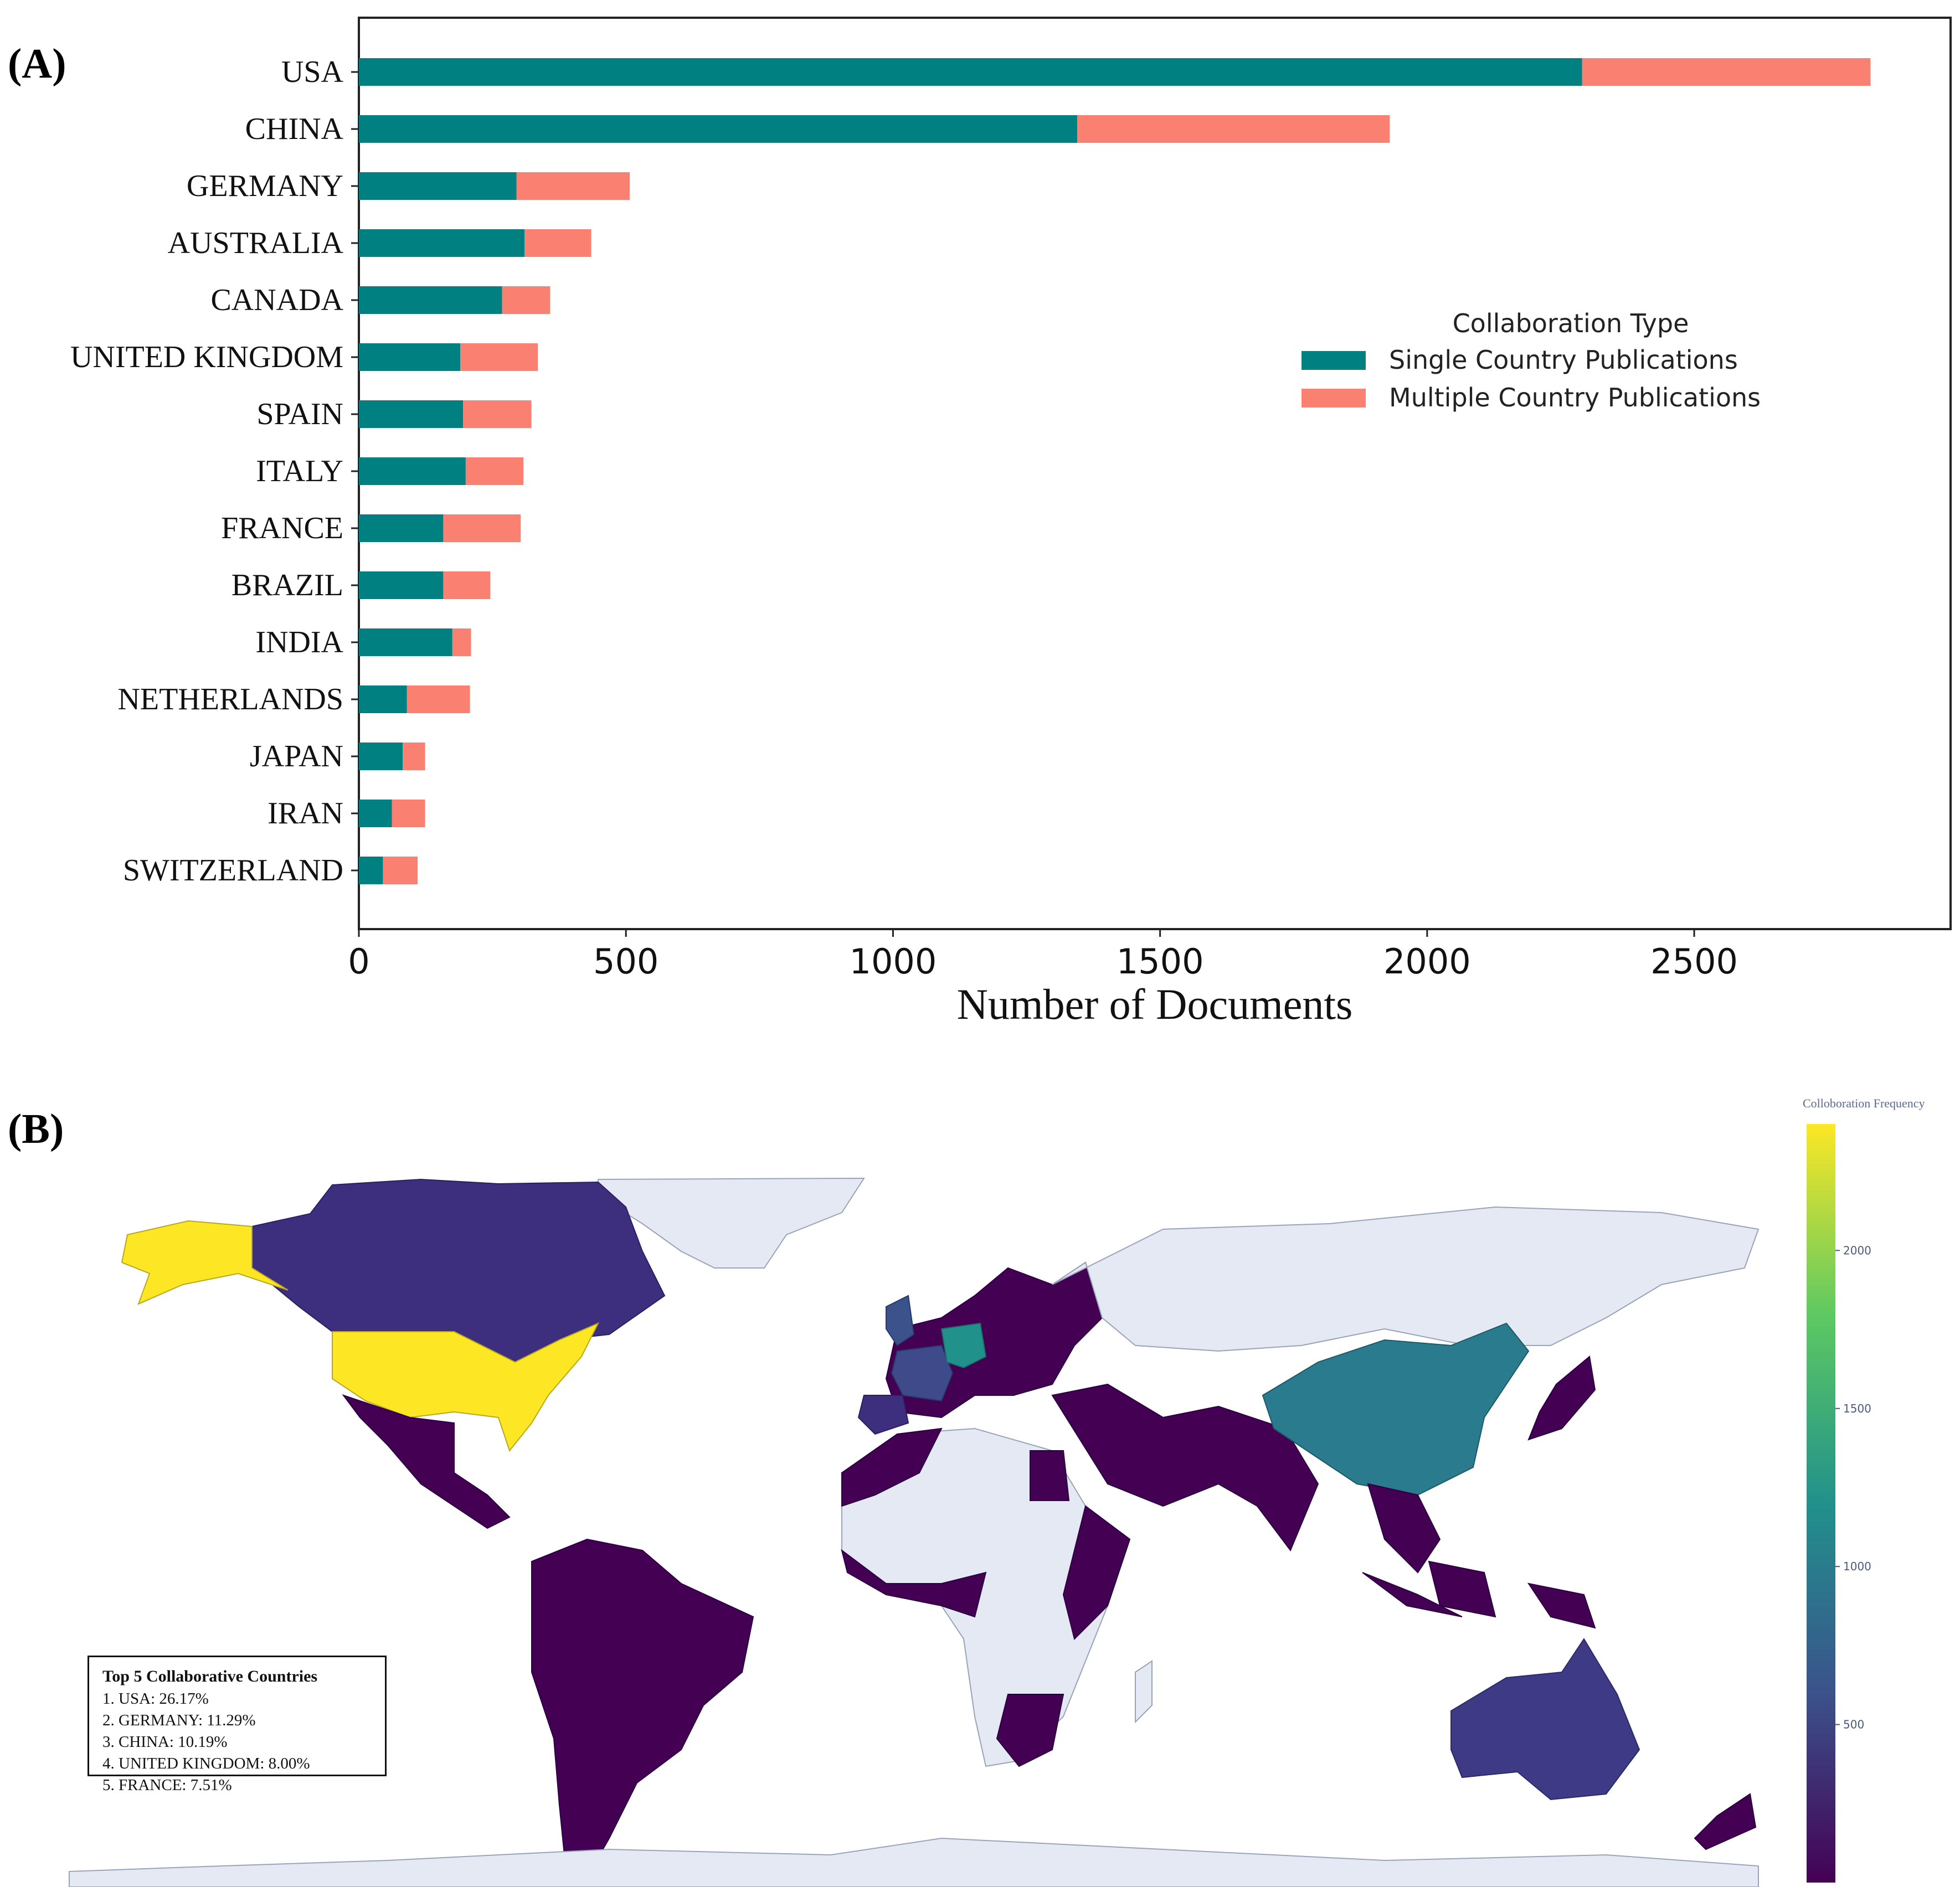 The height and width of the screenshot is (1887, 1960). Describe the element at coordinates (1694, 961) in the screenshot. I see `x-tick-label: 2500` at that location.